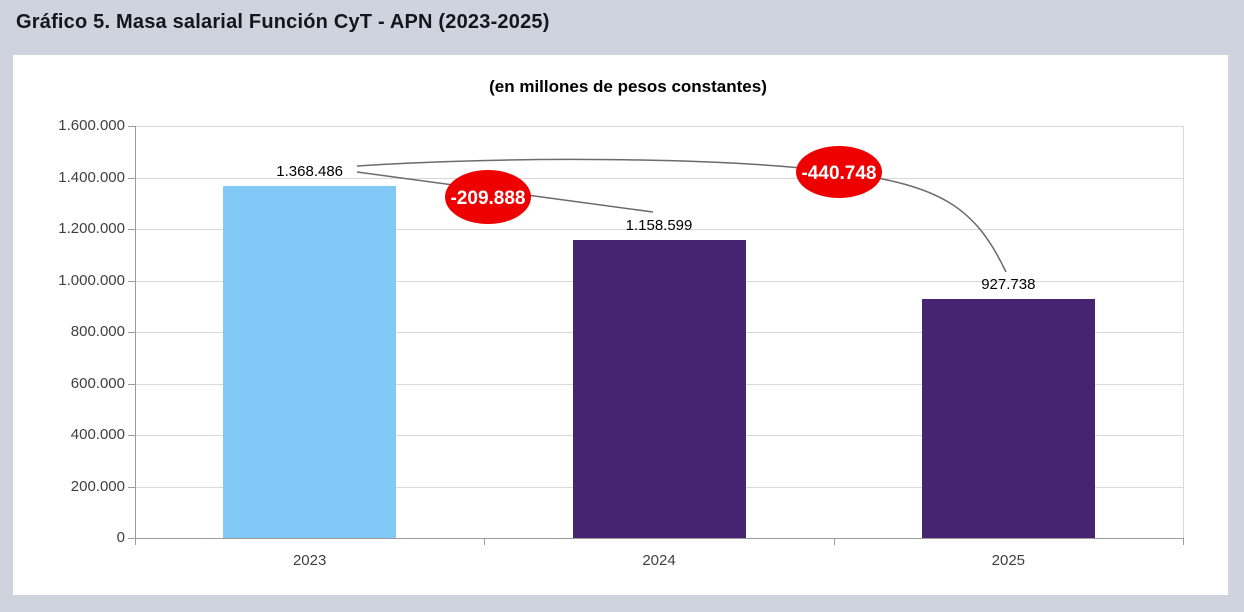 The image size is (1244, 612). I want to click on x-axis-label-2023: 2023, so click(309, 560).